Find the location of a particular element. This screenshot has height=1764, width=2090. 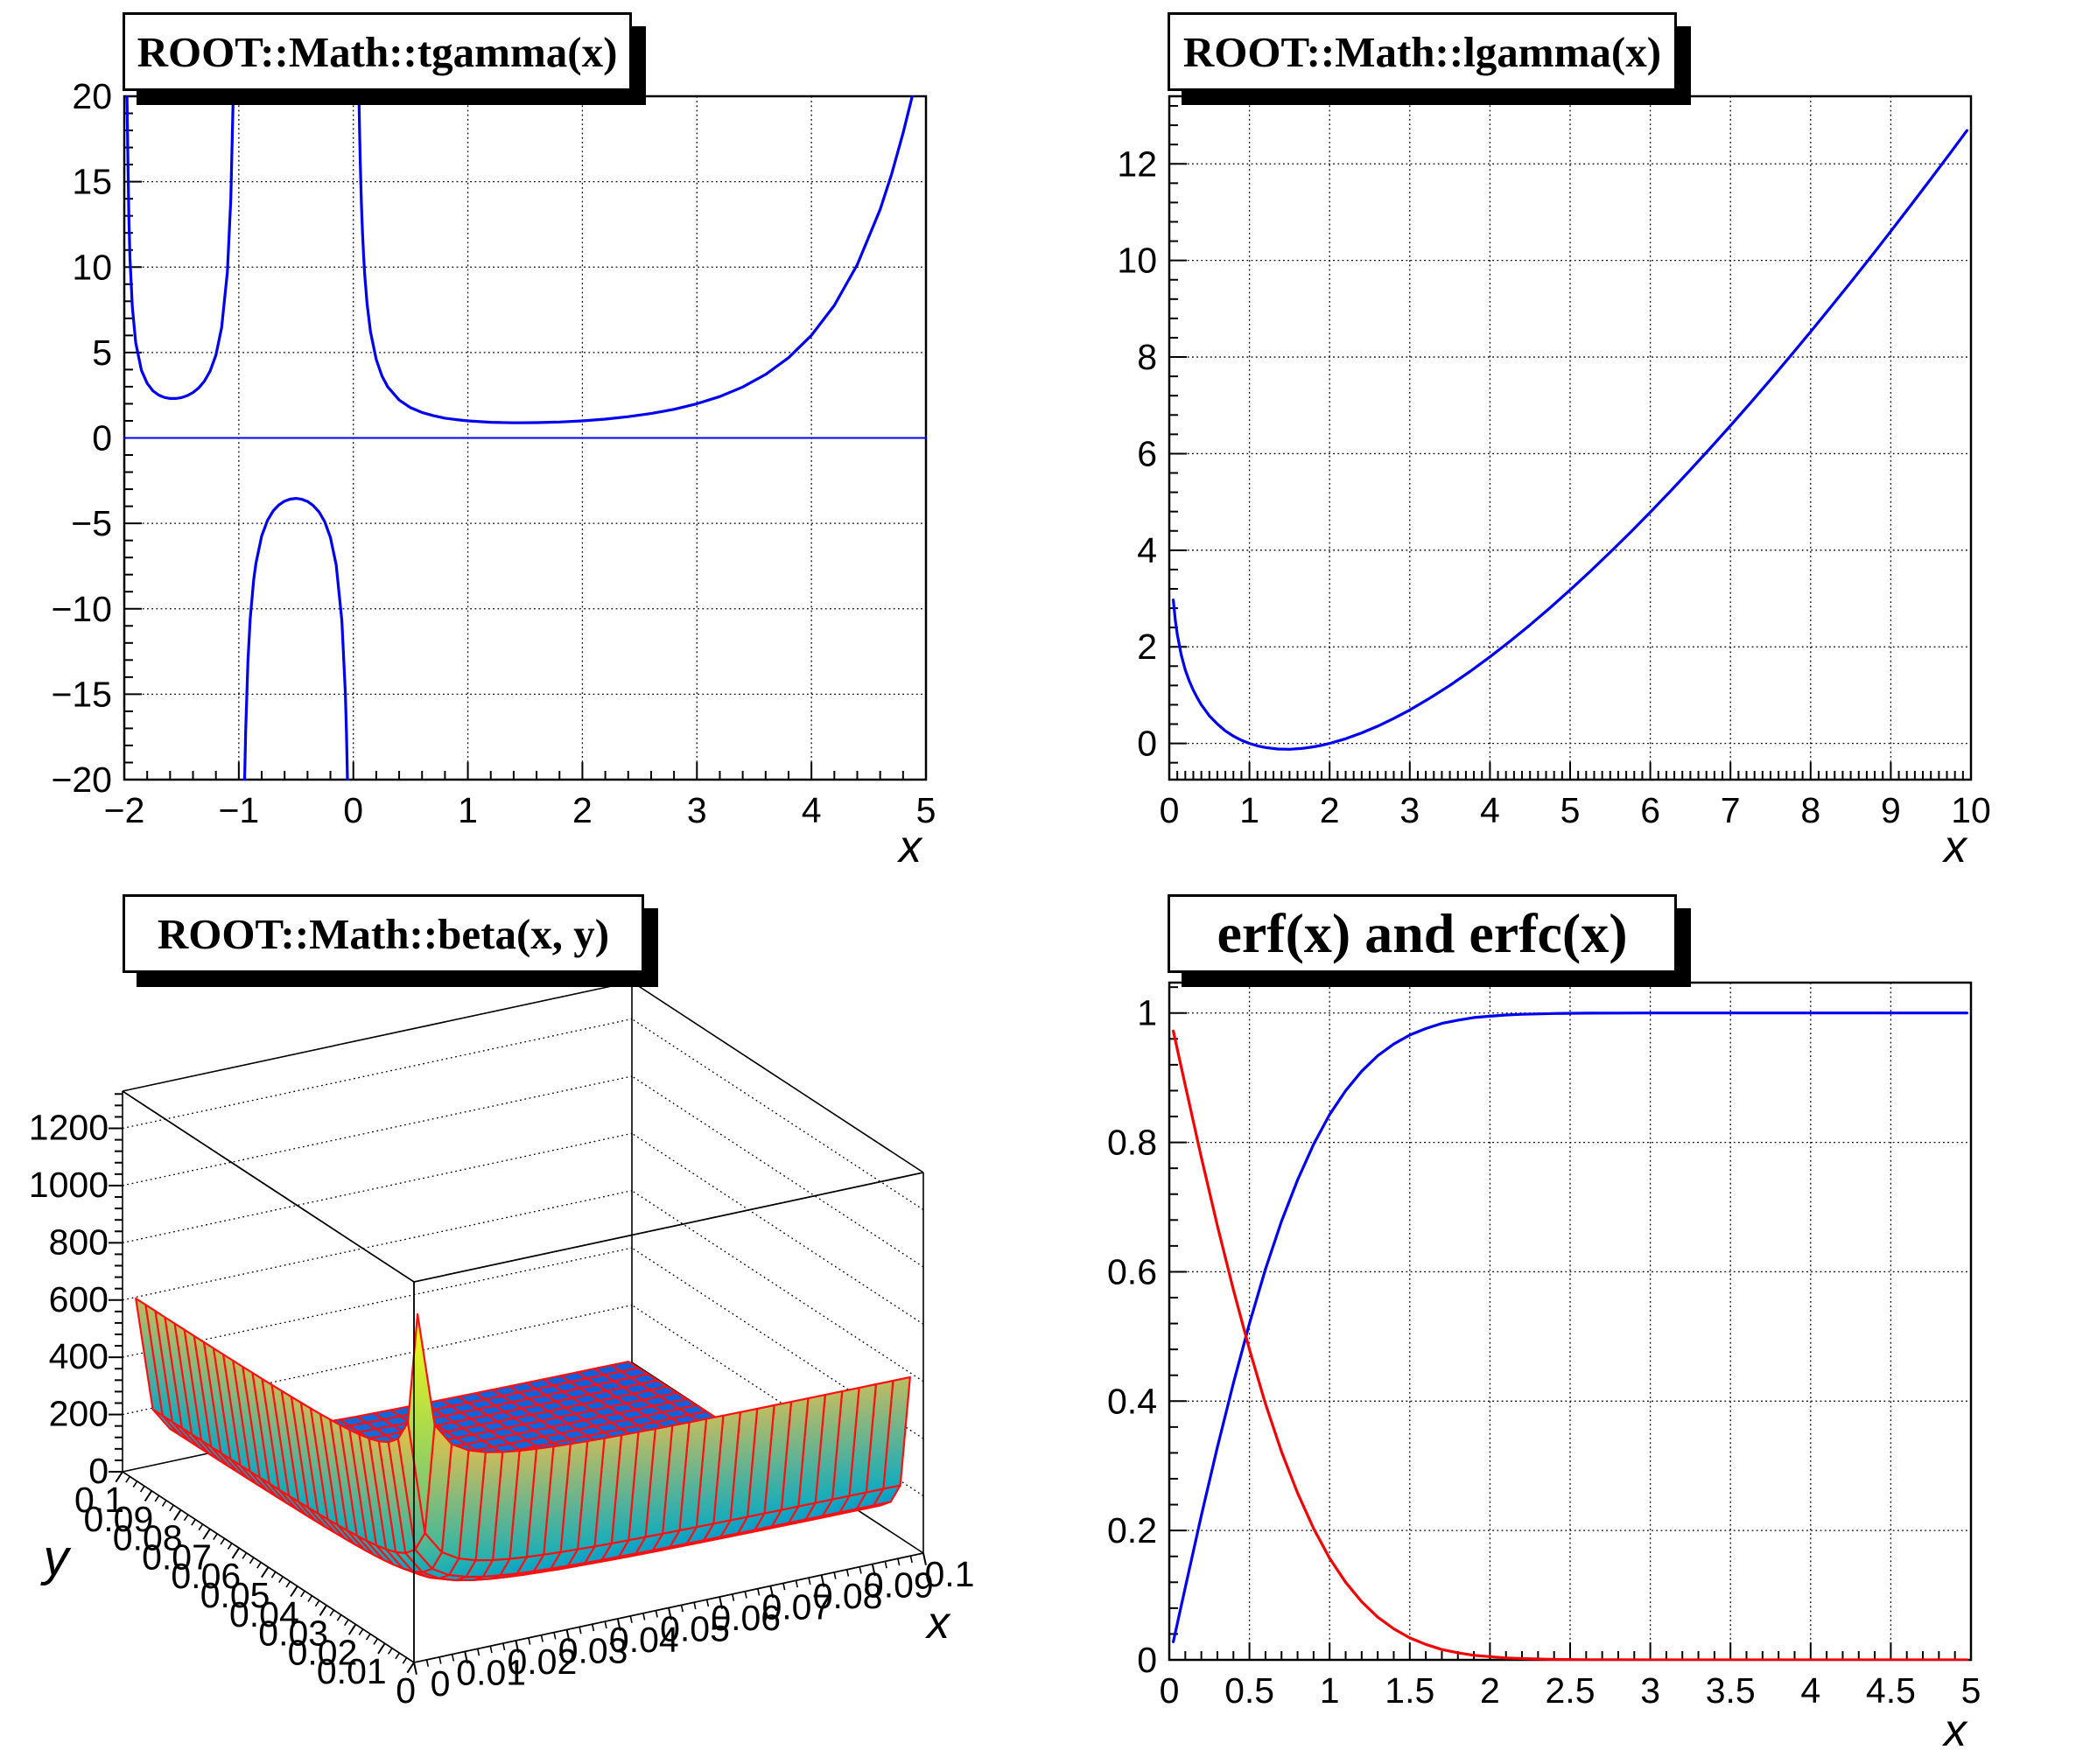

x3d-label: 0 is located at coordinates (441, 1683).